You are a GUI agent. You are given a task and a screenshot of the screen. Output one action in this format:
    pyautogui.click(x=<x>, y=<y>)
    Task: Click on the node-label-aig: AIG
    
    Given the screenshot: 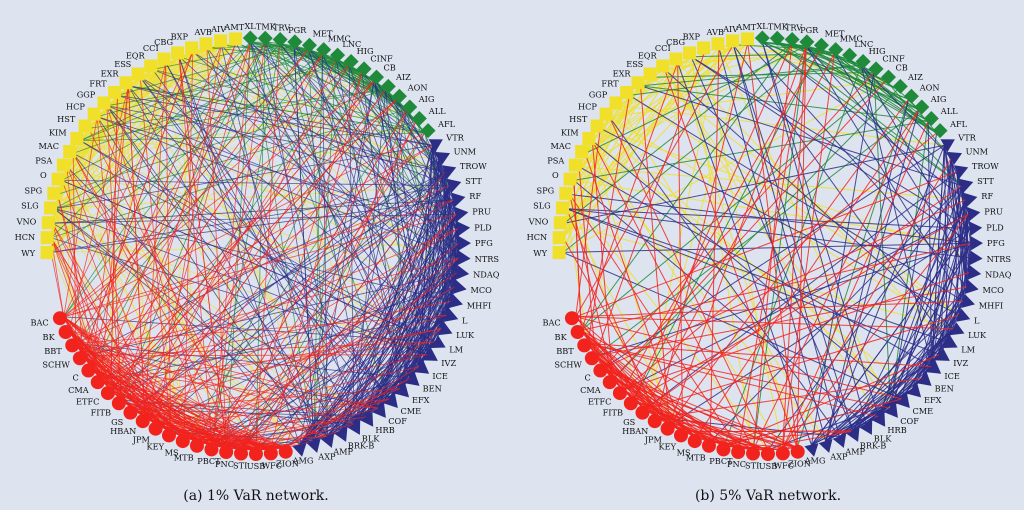 What is the action you would take?
    pyautogui.click(x=938, y=99)
    